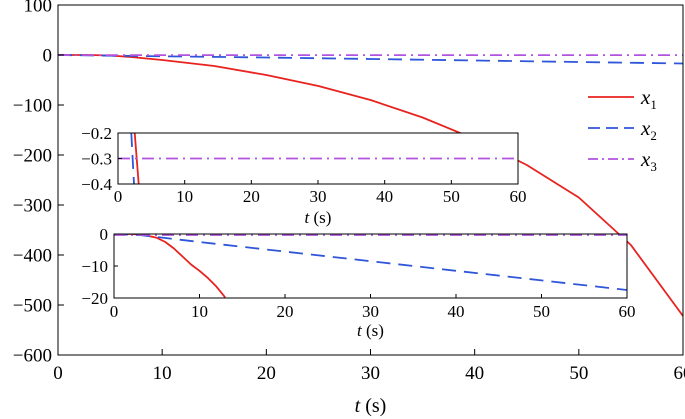  What do you see at coordinates (162, 373) in the screenshot?
I see `main-x-tick-label: 10` at bounding box center [162, 373].